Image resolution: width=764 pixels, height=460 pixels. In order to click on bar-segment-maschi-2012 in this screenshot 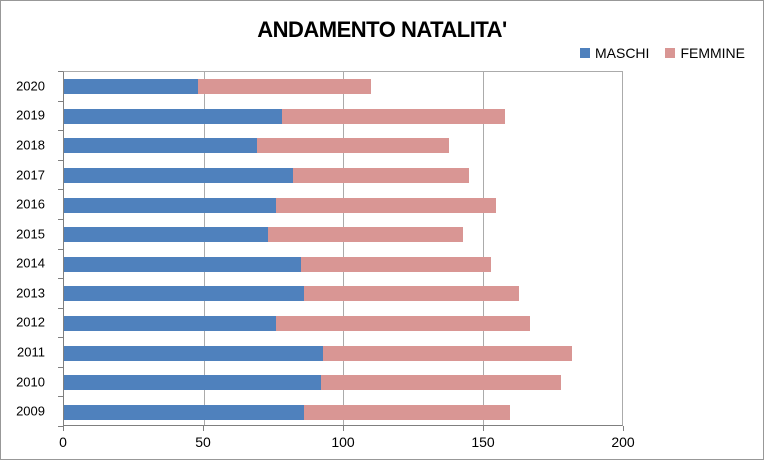, I will do `click(170, 323)`.